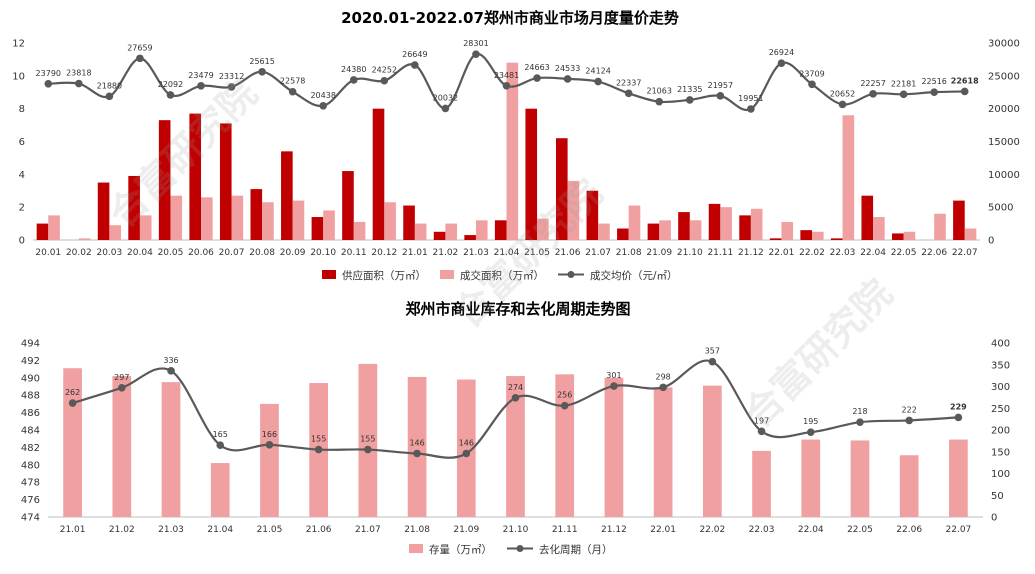 The height and width of the screenshot is (574, 1035). I want to click on chart2-data-label: 262, so click(72, 392).